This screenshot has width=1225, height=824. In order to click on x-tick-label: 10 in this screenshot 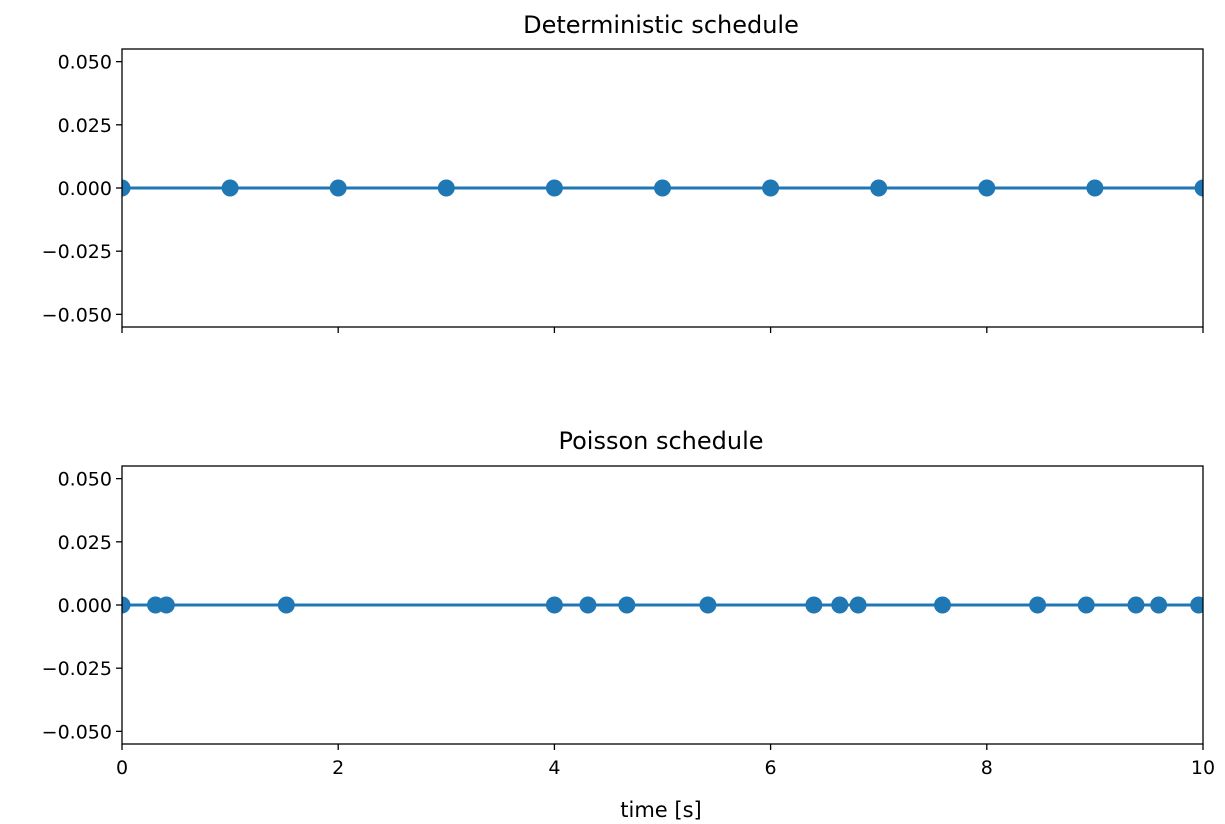, I will do `click(1203, 768)`.